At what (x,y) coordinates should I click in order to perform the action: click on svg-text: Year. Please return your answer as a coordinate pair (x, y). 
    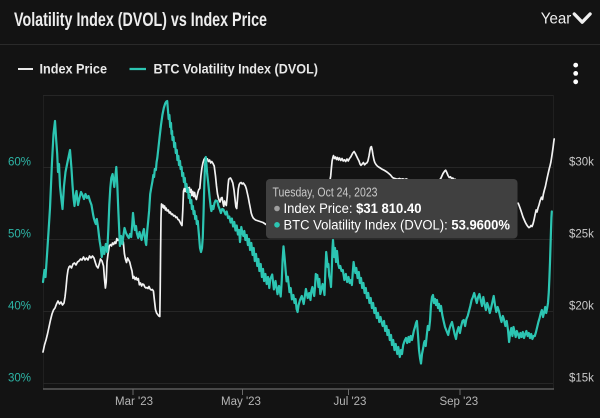
    Looking at the image, I should click on (556, 19).